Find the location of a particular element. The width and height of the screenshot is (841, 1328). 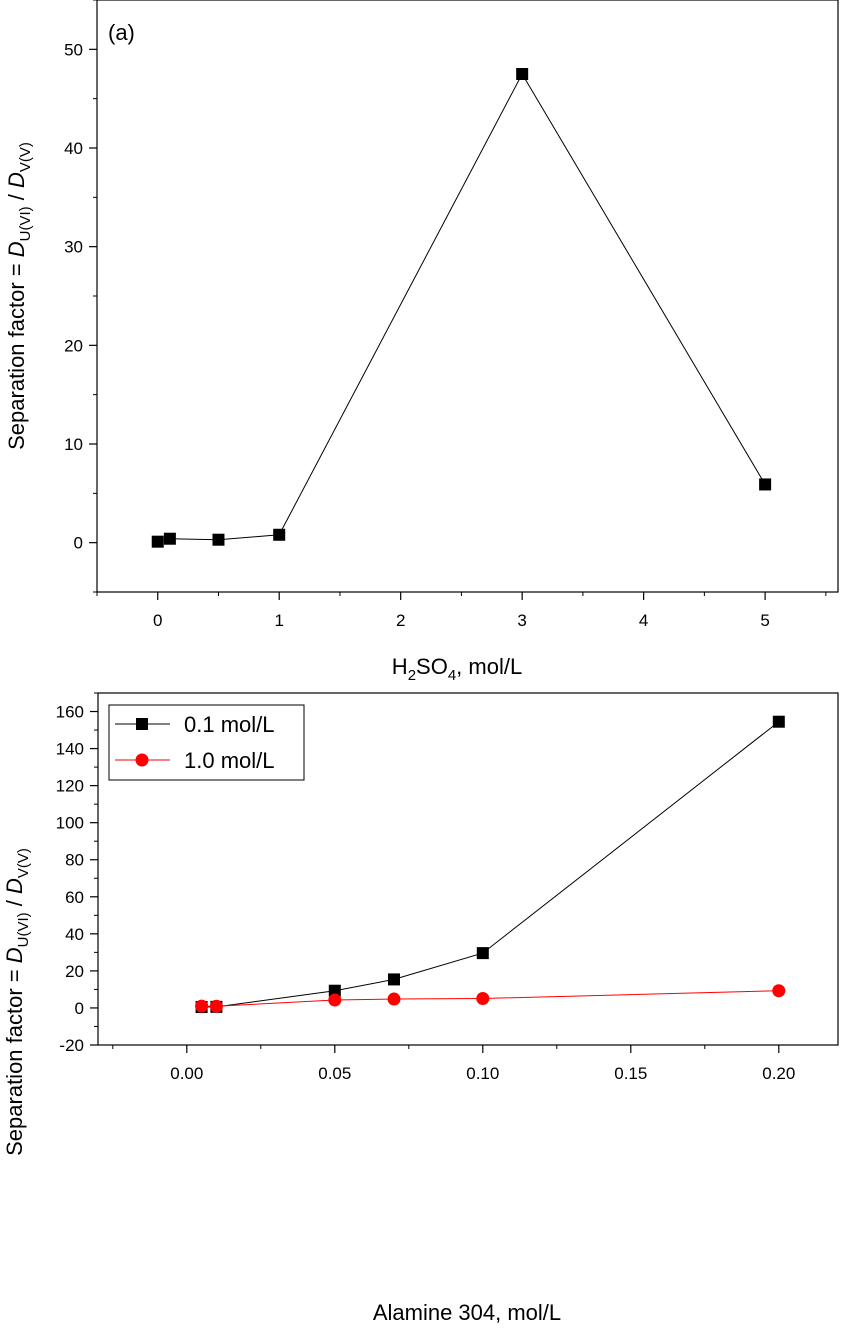

y-axis: -20 0 20 40 60 80 100 120 140 160 is located at coordinates (77, 873).